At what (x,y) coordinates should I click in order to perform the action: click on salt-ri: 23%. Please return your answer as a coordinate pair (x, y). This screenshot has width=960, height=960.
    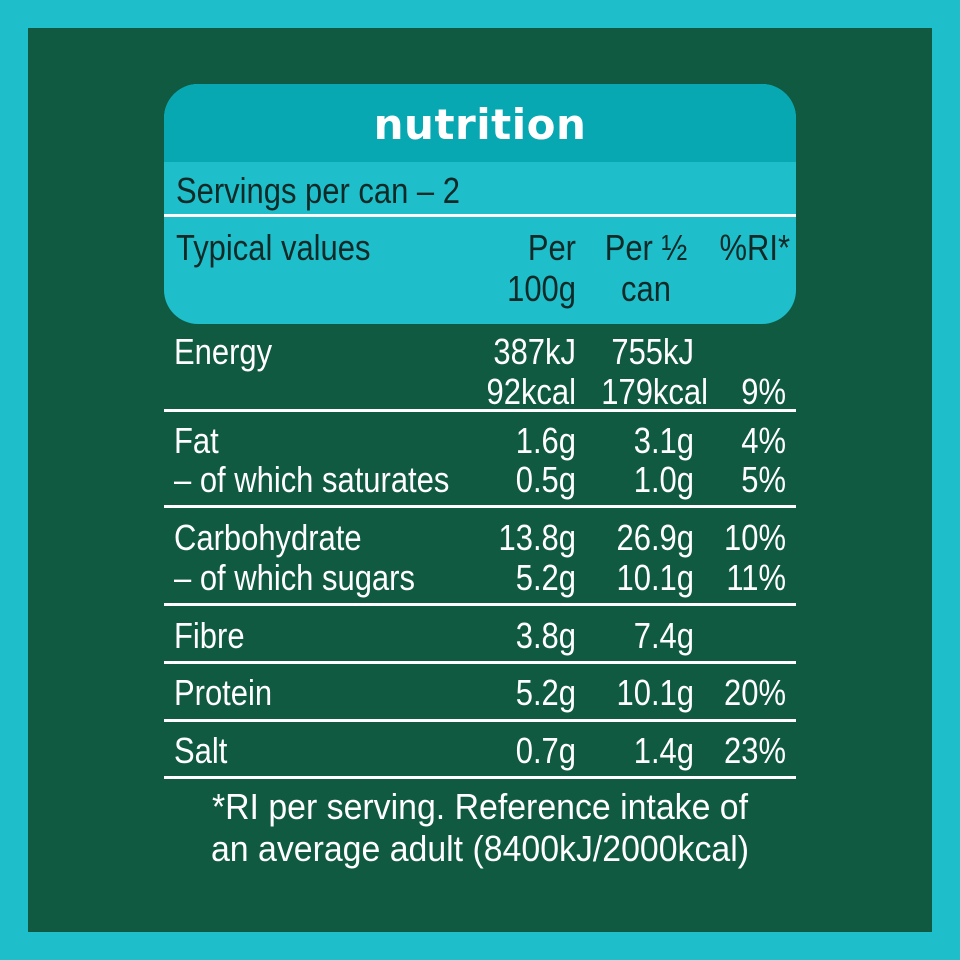
    Looking at the image, I should click on (755, 750).